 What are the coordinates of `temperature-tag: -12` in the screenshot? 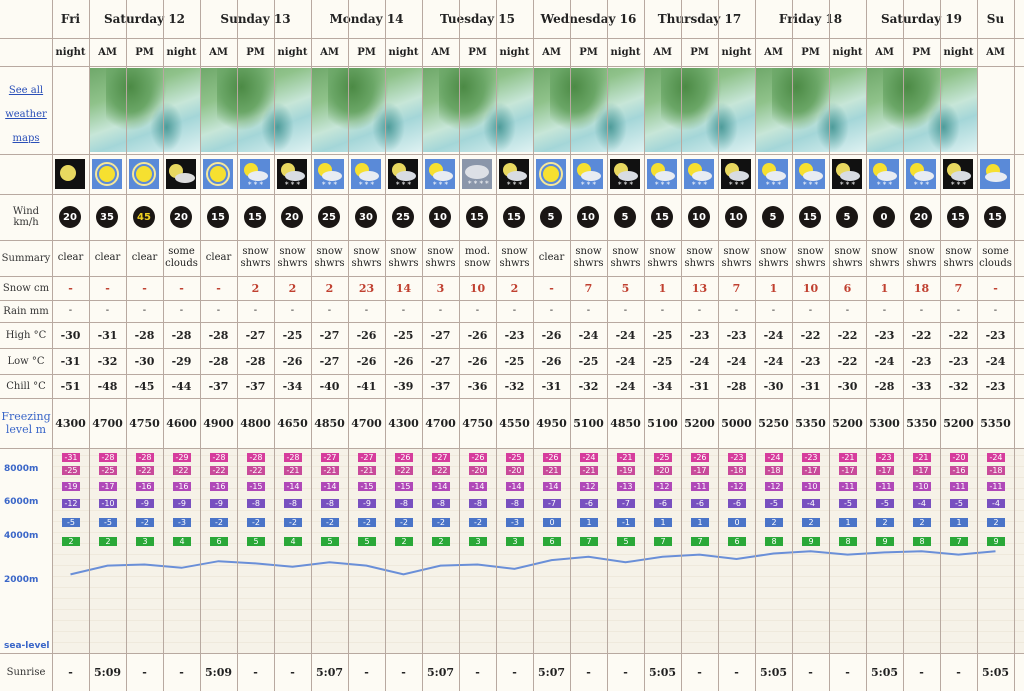 It's located at (774, 486).